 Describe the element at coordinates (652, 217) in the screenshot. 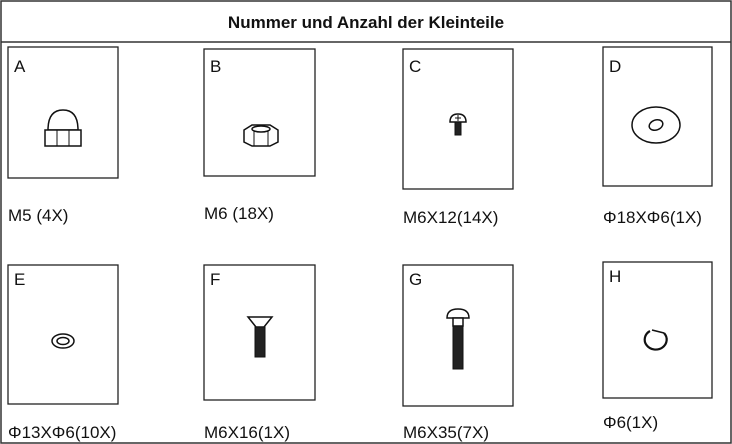

I see `part-label: Φ18XΦ6(1X)` at that location.